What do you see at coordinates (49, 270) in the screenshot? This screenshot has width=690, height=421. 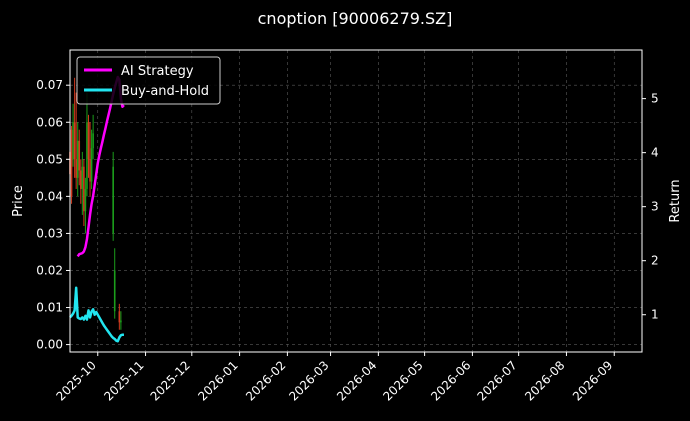 I see `y-left-tick-label: 0.02` at bounding box center [49, 270].